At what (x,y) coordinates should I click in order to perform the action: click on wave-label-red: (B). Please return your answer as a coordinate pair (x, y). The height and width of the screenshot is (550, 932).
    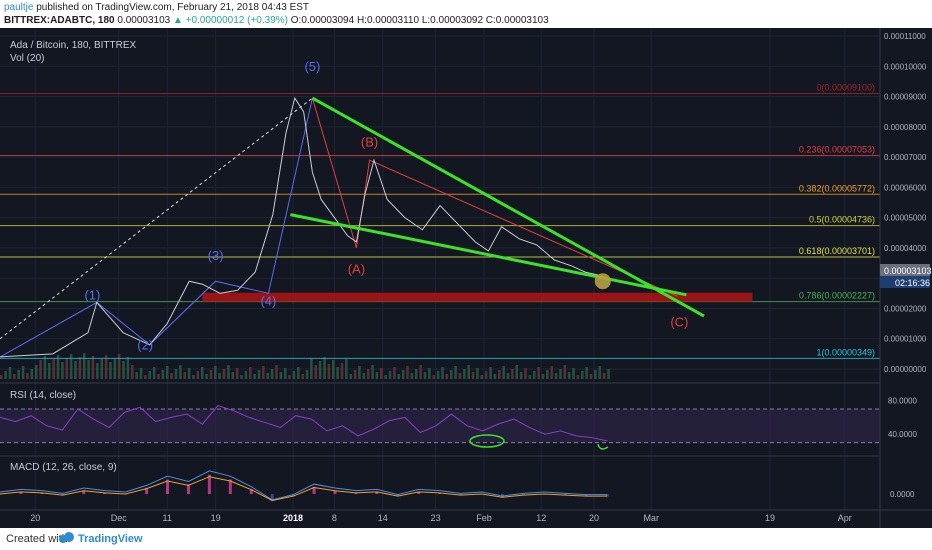
    Looking at the image, I should click on (369, 141).